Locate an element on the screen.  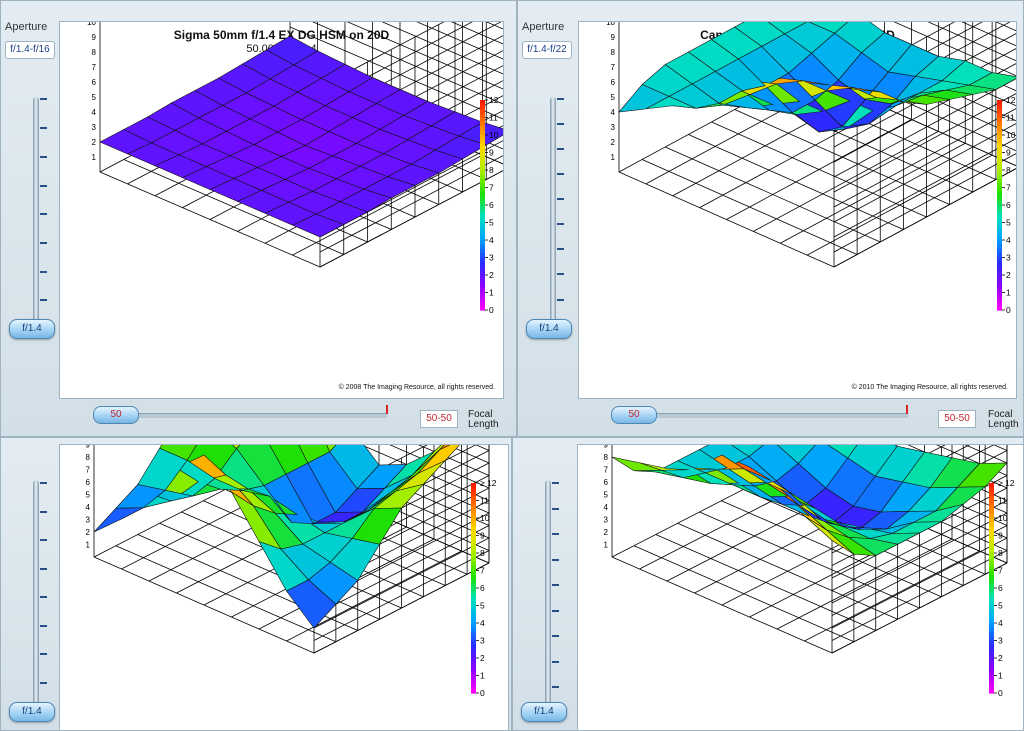
z-tick-label: 5 is located at coordinates (94, 97).